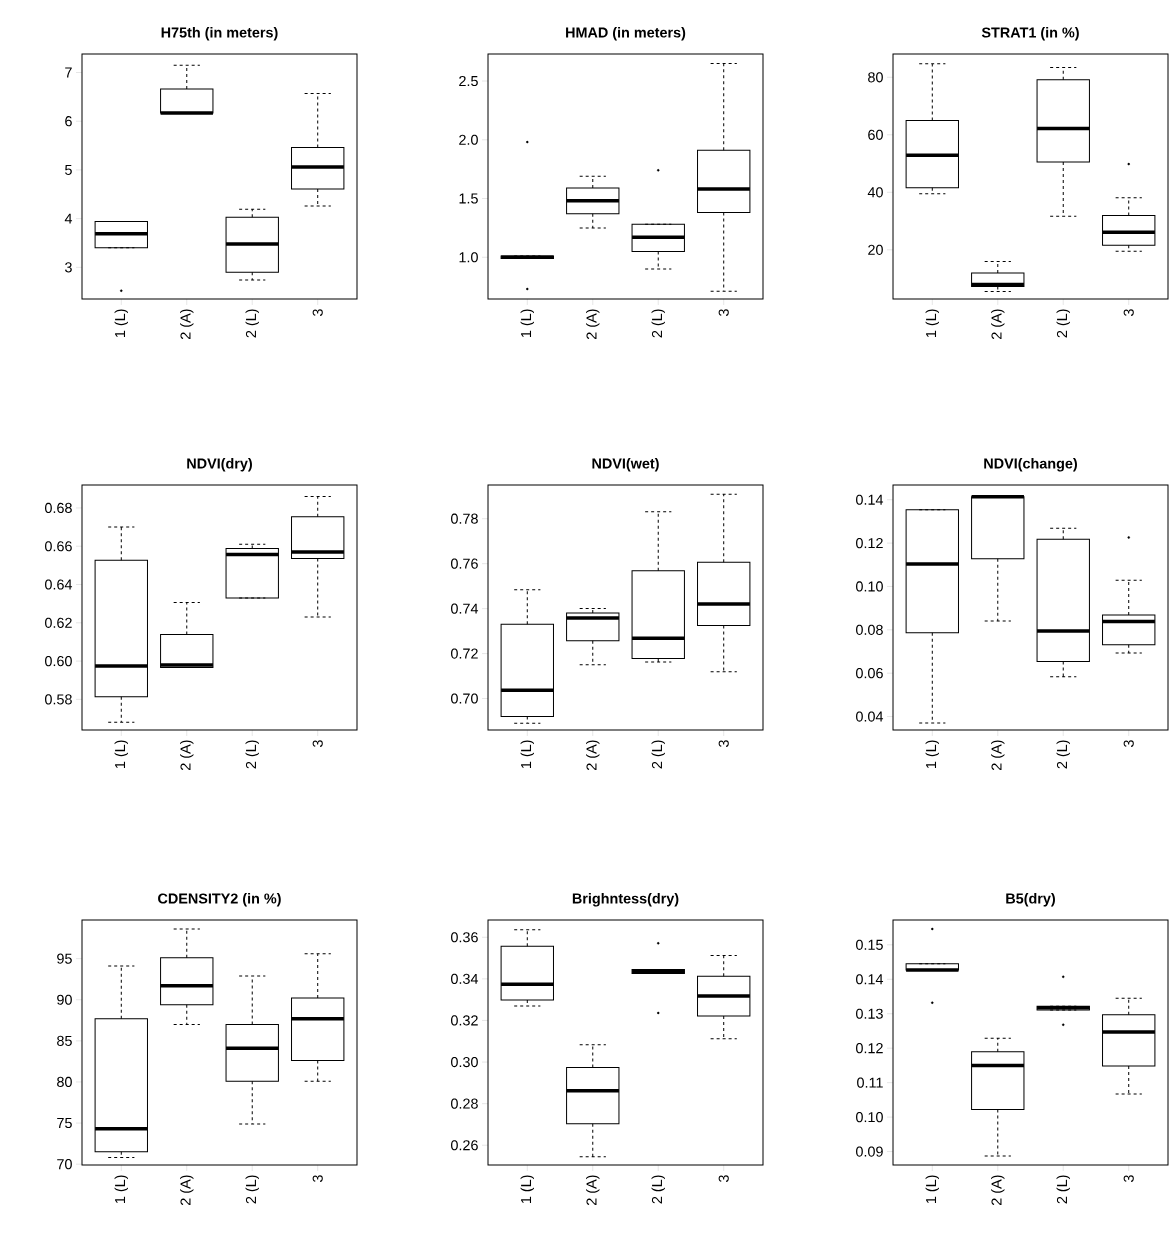  What do you see at coordinates (58, 546) in the screenshot?
I see `y-tick-label: 0.66` at bounding box center [58, 546].